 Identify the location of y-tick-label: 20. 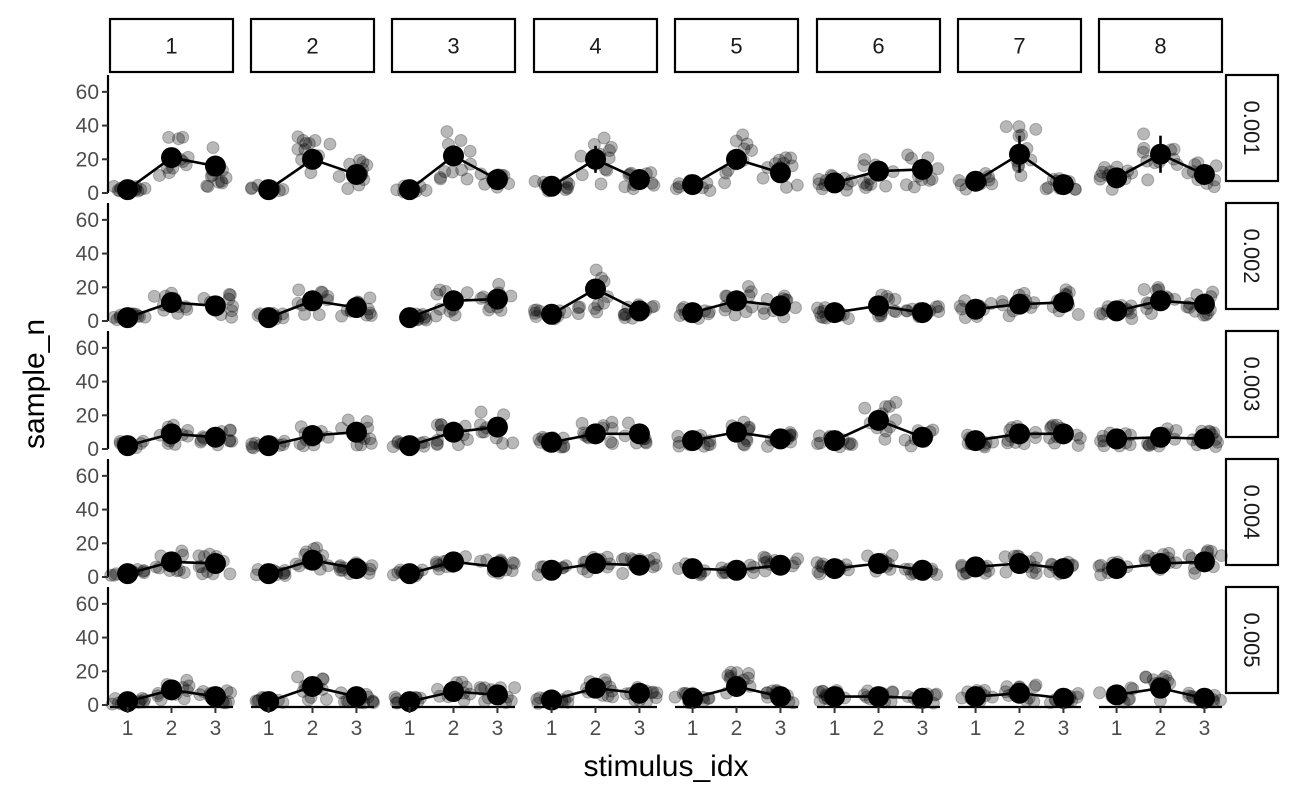
(87, 671).